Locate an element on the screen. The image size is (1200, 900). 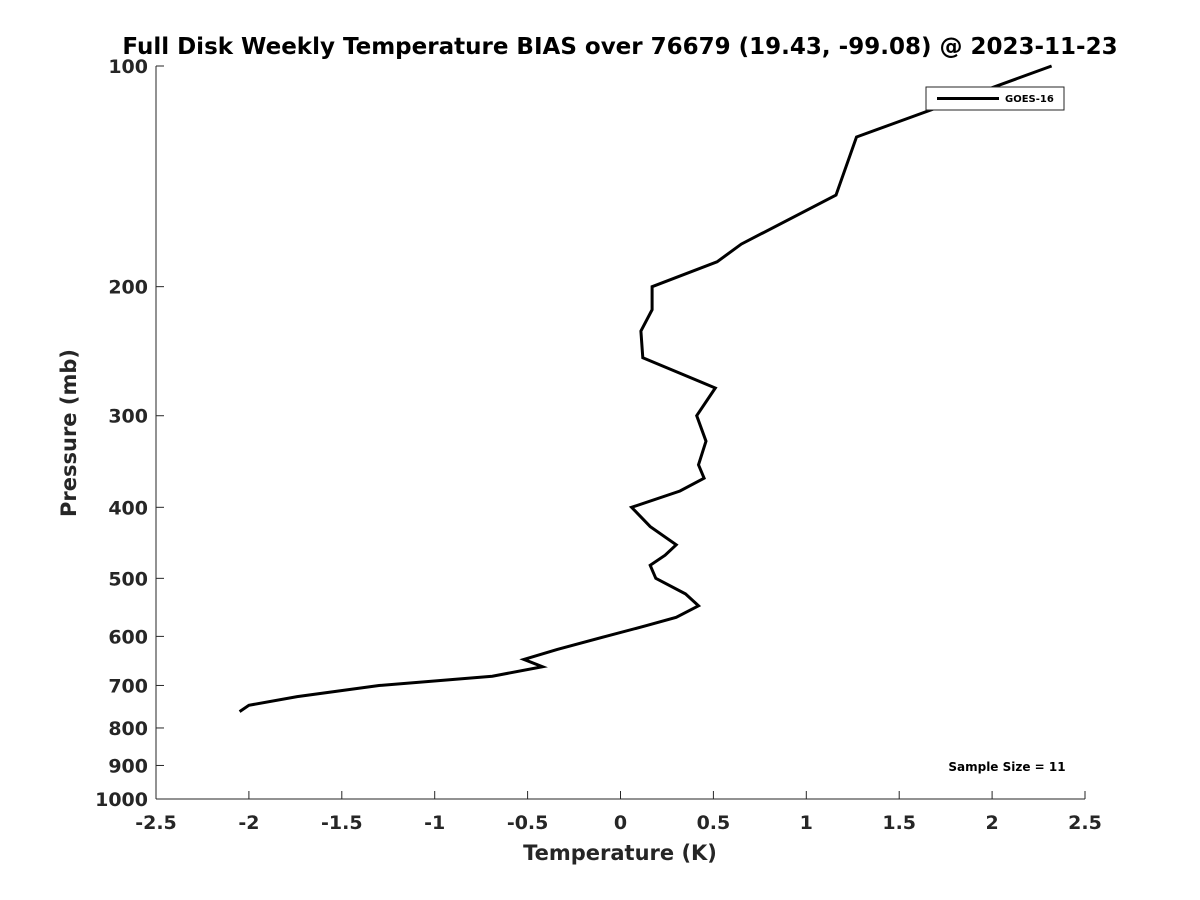
x-tick-label: 1 is located at coordinates (806, 823).